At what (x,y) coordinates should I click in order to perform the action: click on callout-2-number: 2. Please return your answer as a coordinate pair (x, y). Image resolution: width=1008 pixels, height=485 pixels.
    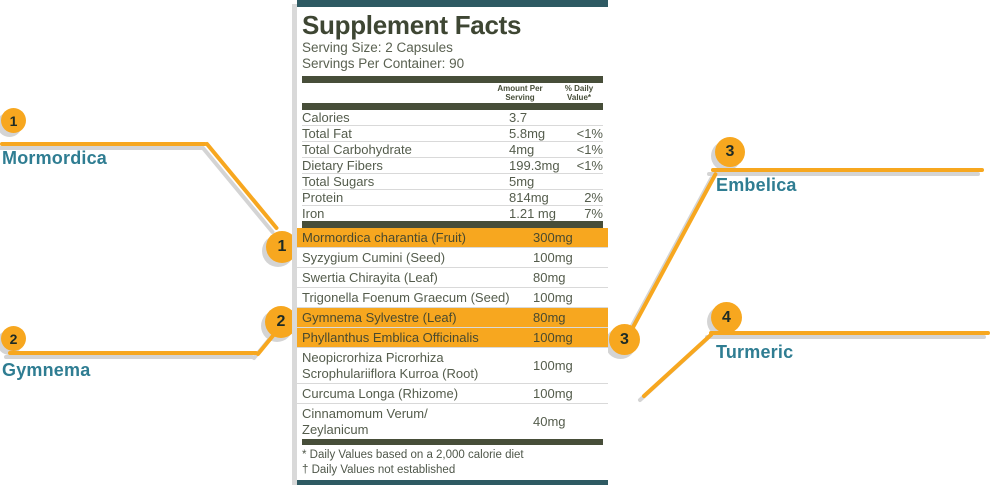
    Looking at the image, I should click on (13, 338).